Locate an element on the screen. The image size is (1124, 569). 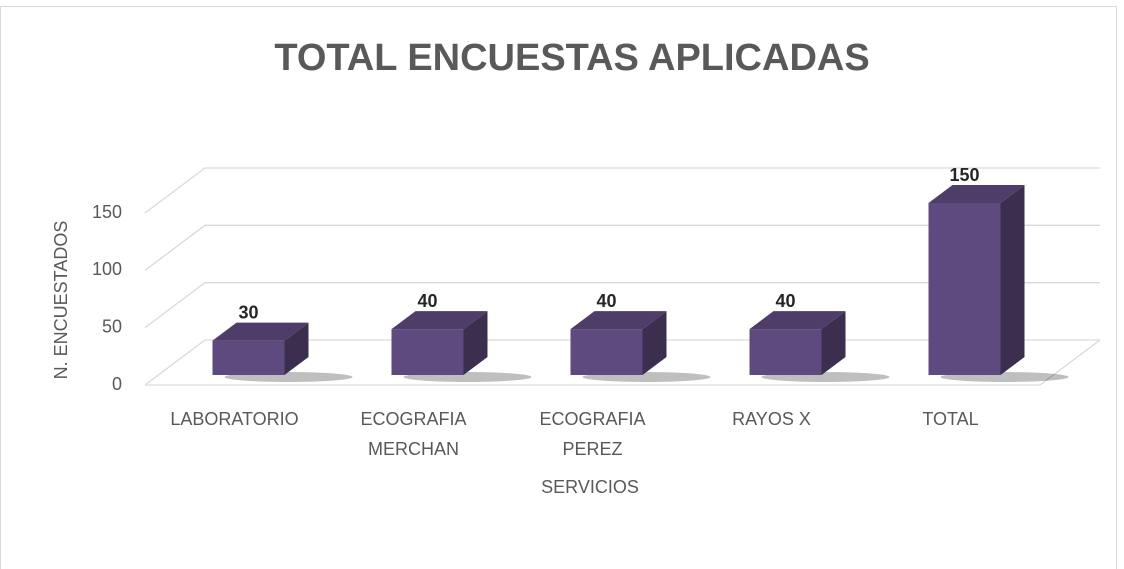
x-tick-label: LABORATORIO is located at coordinates (234, 419).